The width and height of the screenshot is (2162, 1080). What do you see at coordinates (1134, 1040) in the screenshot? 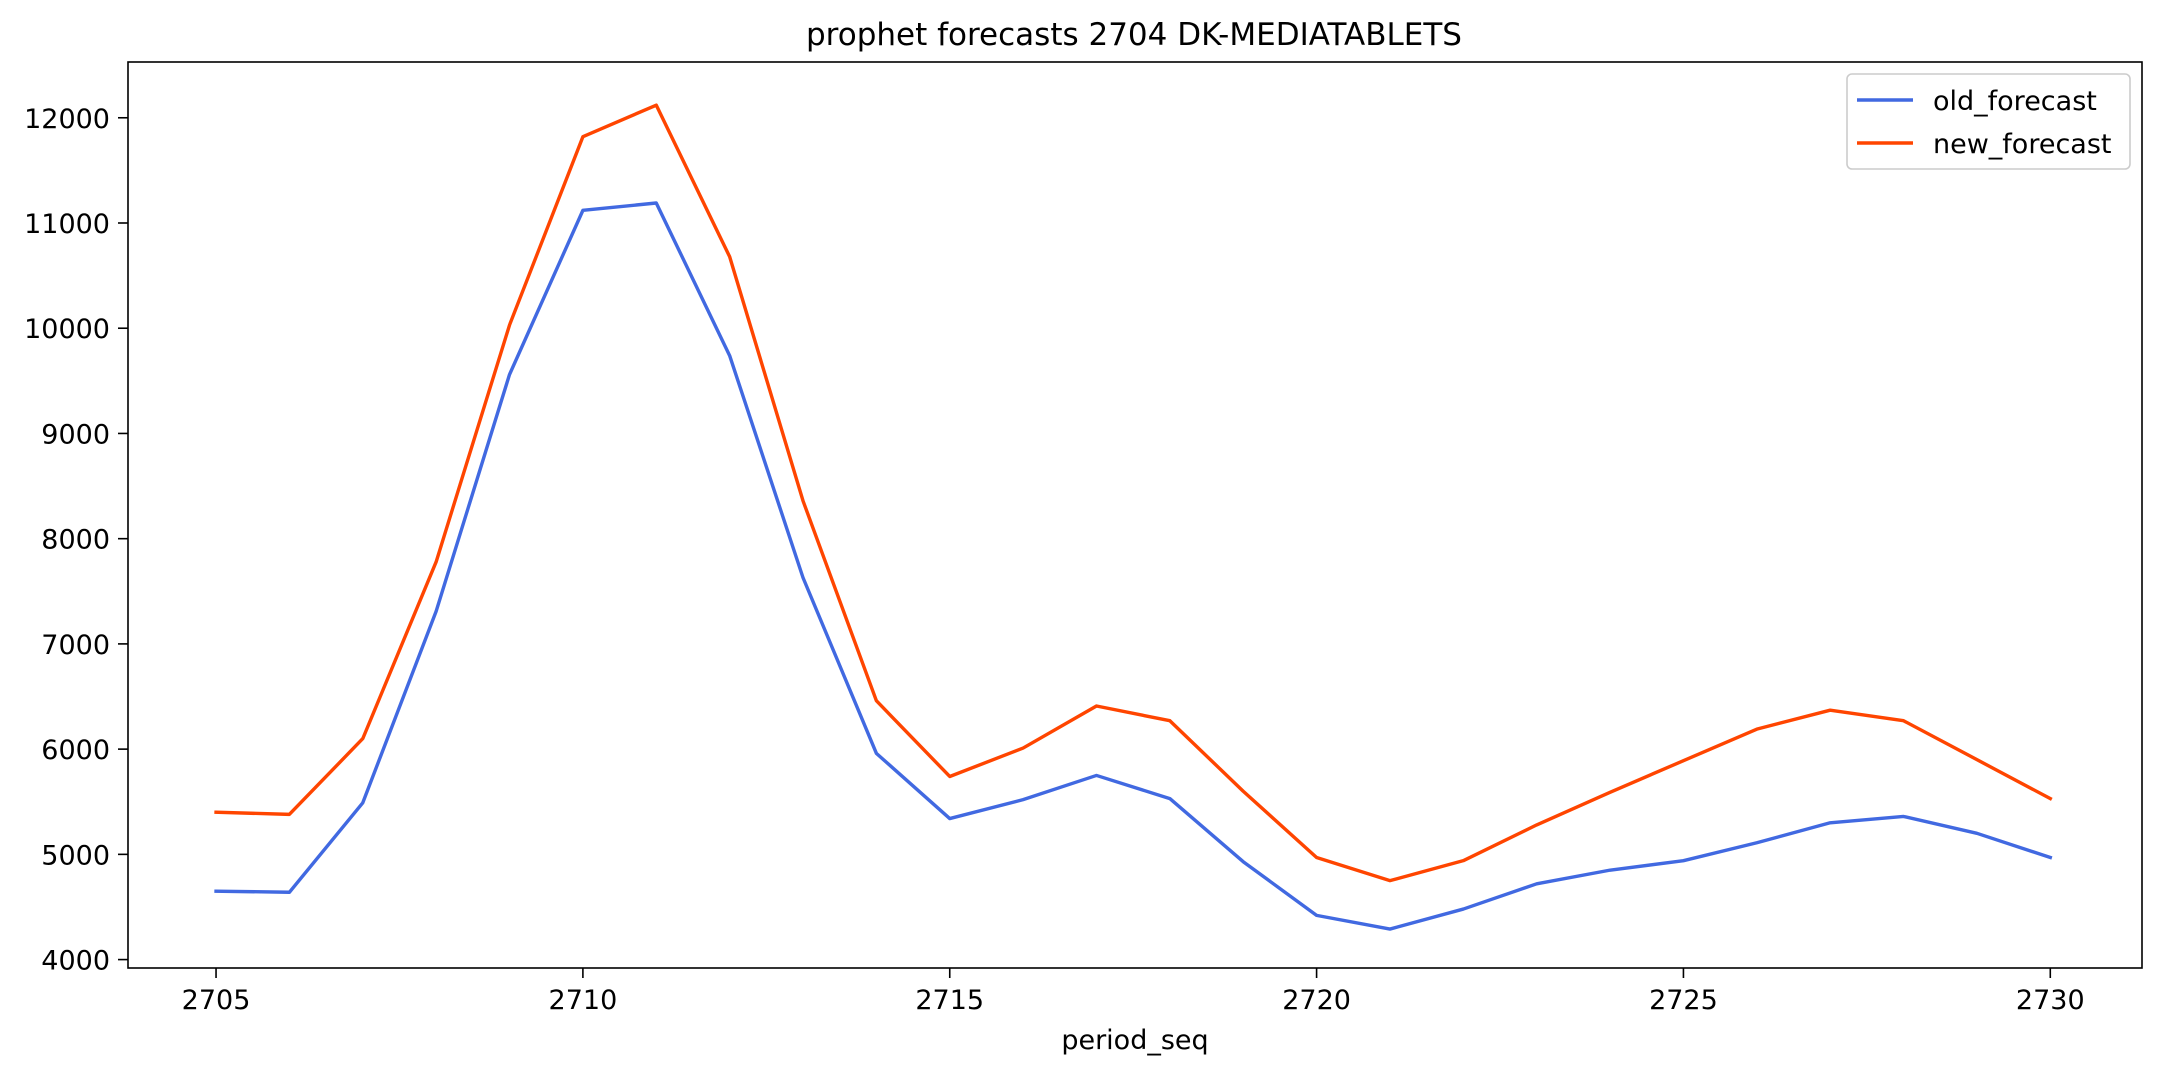
I see `x-axis-label: period_seq` at bounding box center [1134, 1040].